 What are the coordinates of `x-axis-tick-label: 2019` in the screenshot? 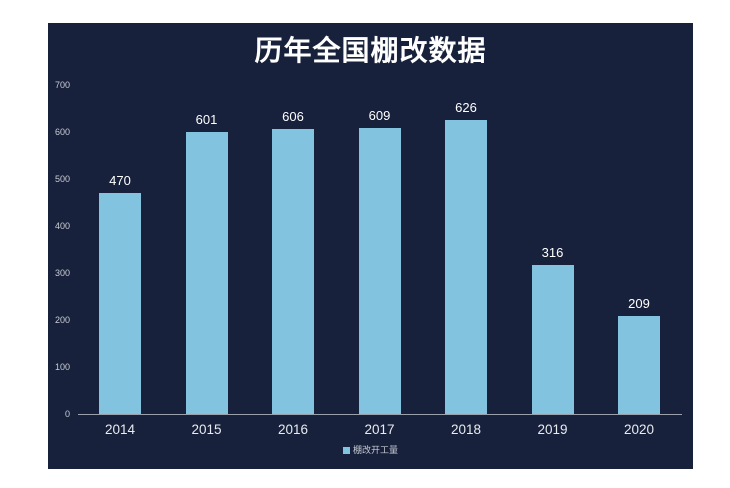 It's located at (552, 429).